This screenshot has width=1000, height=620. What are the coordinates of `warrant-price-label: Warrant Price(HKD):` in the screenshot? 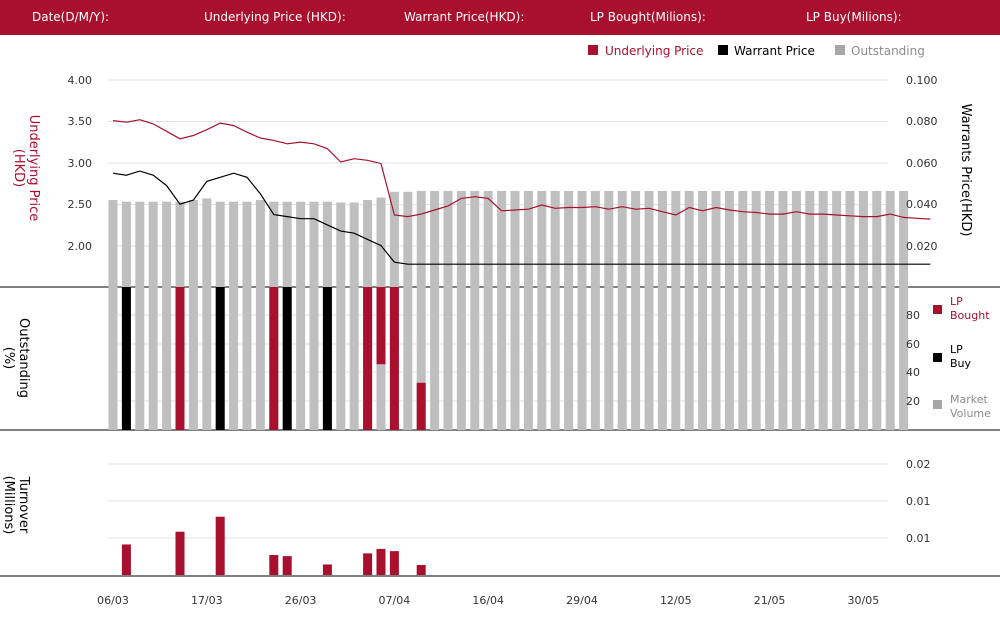 It's located at (464, 17).